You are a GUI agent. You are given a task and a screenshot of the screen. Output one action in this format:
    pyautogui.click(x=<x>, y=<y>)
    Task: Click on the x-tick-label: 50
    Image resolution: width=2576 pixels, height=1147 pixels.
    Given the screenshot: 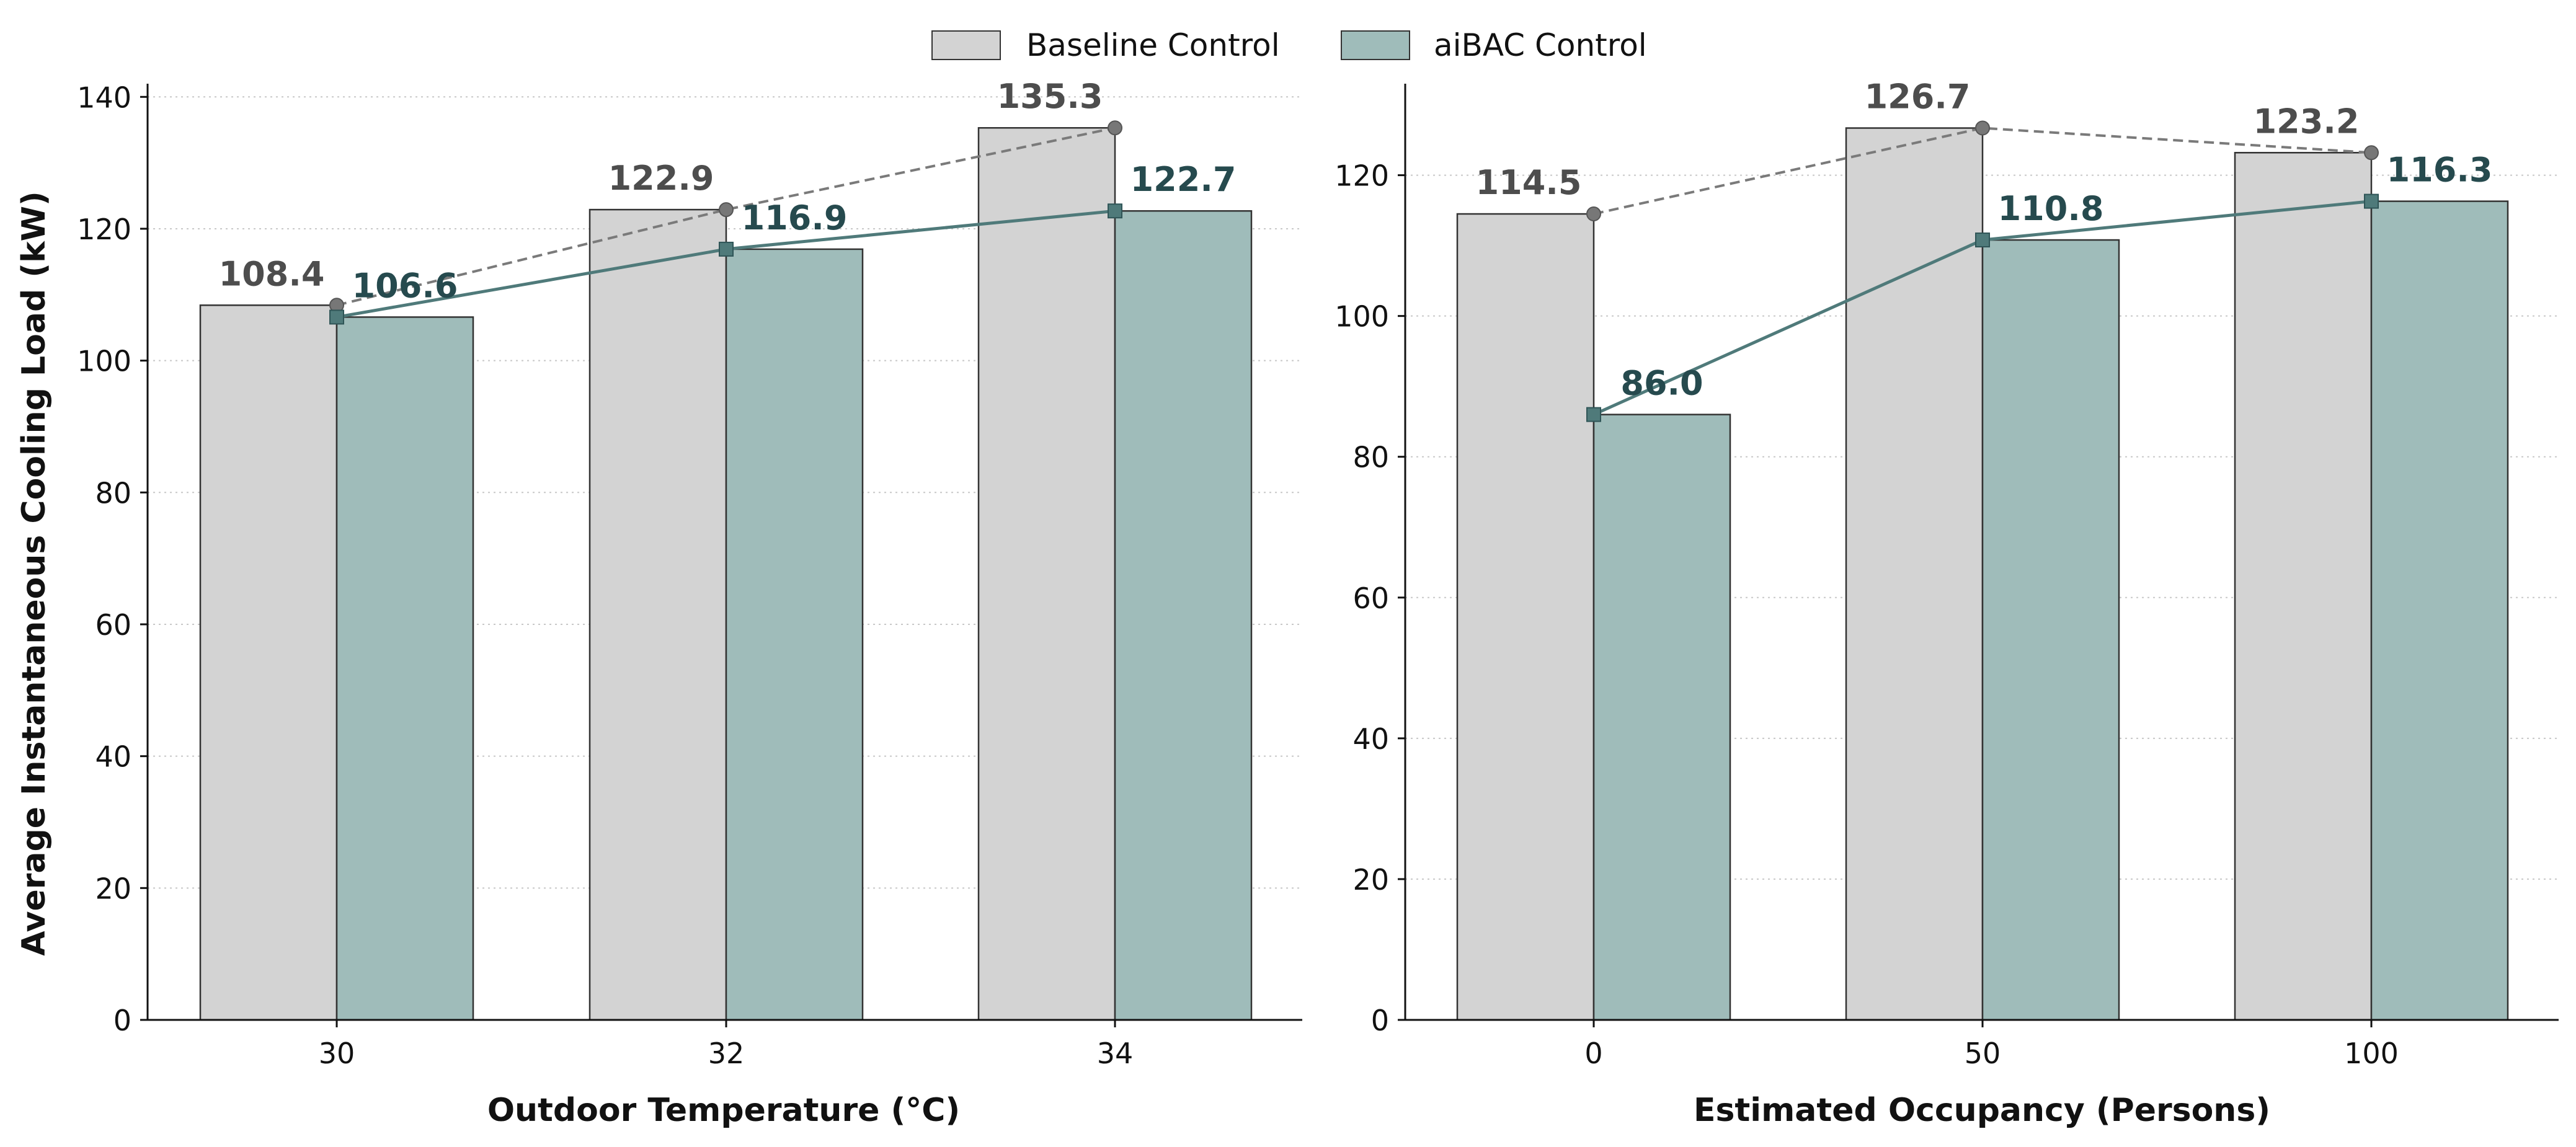 What is the action you would take?
    pyautogui.click(x=1983, y=1053)
    